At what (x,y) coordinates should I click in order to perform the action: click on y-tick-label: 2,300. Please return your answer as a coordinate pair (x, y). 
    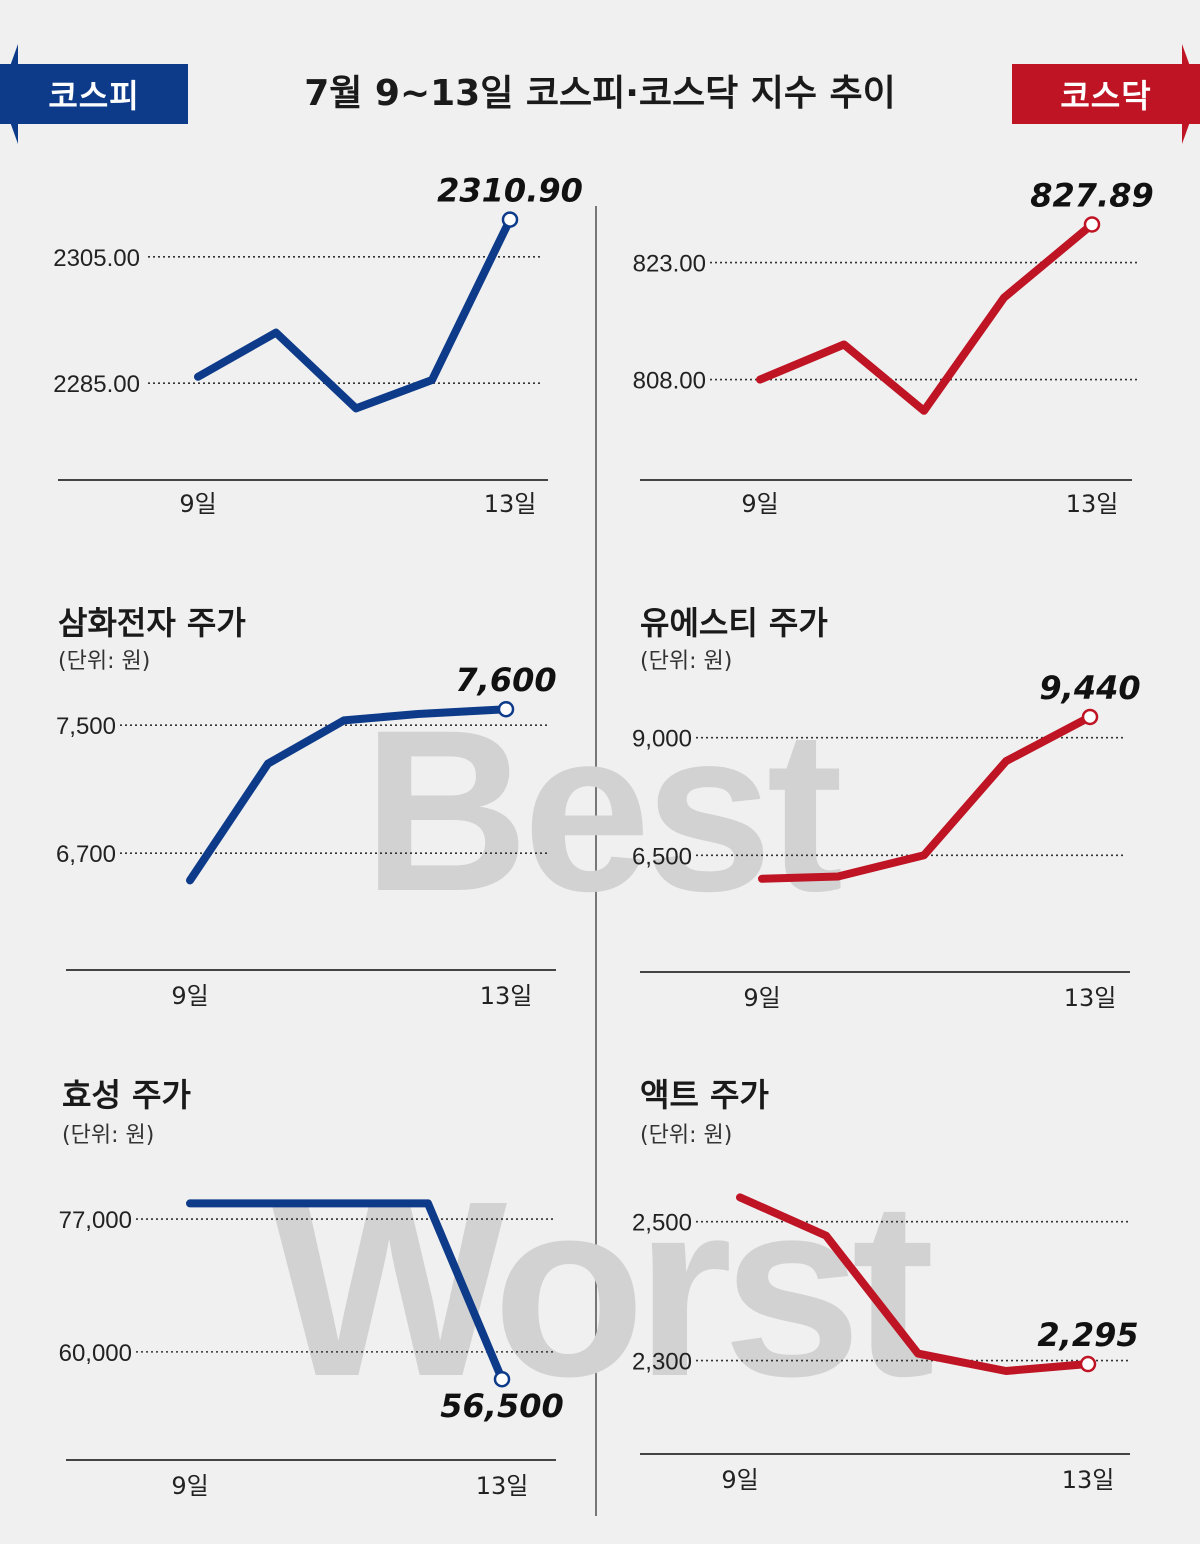
    Looking at the image, I should click on (662, 1362).